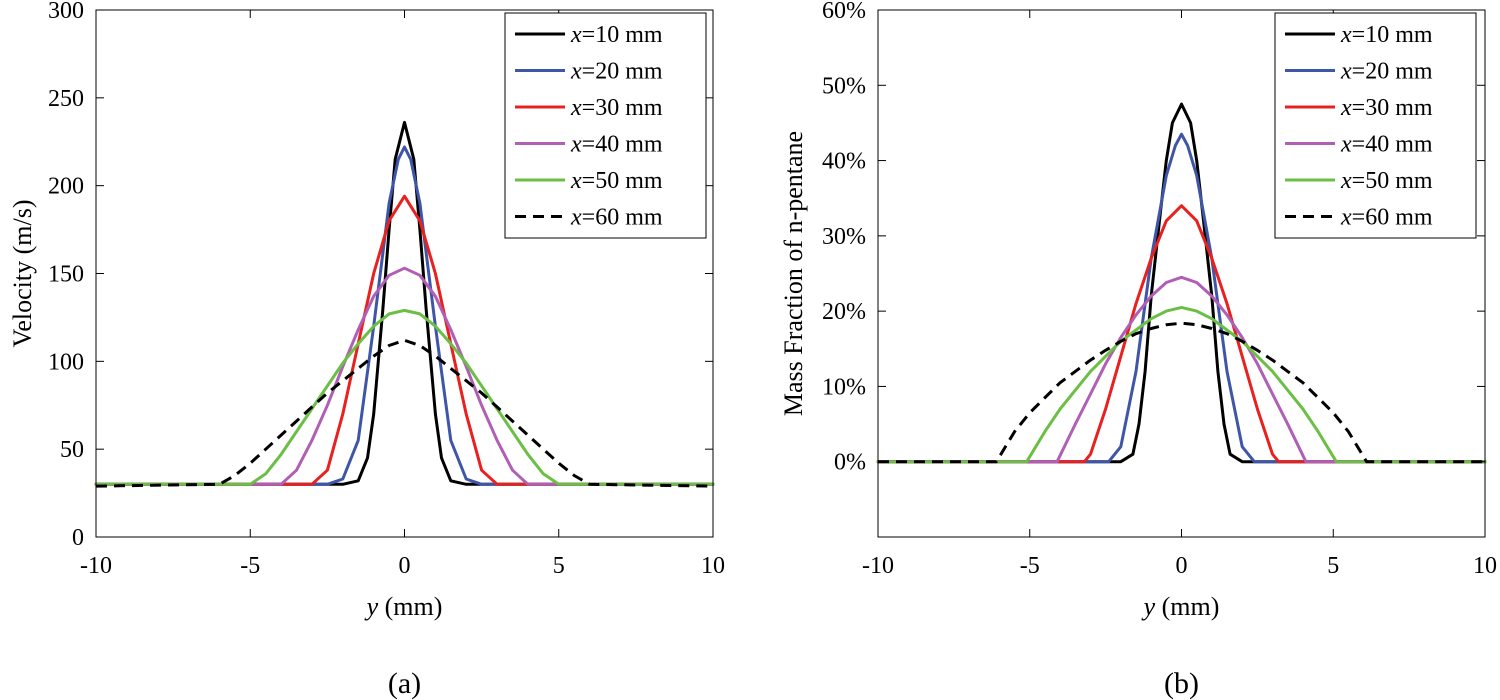  Describe the element at coordinates (404, 683) in the screenshot. I see `panel-a-caption: (a)` at that location.